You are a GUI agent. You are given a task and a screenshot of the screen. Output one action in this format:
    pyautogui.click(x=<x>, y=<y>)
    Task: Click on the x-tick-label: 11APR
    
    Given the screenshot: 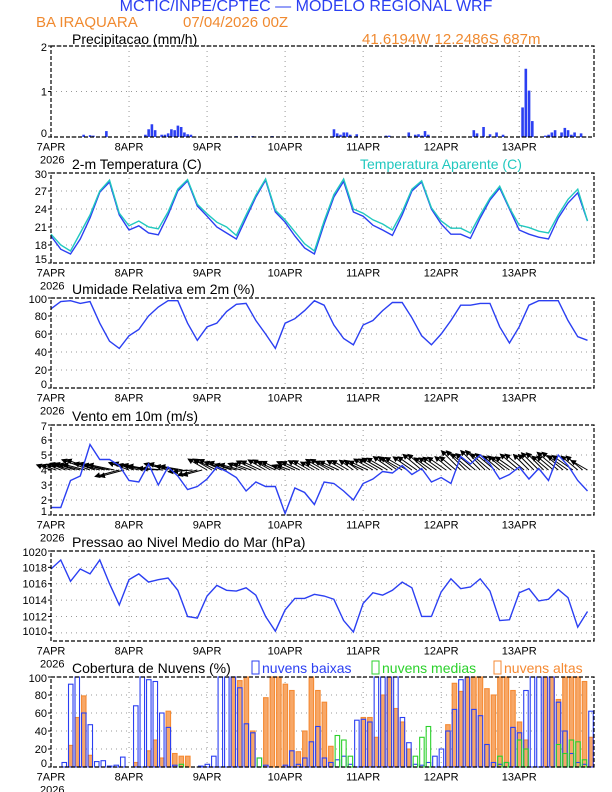 What is the action you would take?
    pyautogui.click(x=363, y=399)
    